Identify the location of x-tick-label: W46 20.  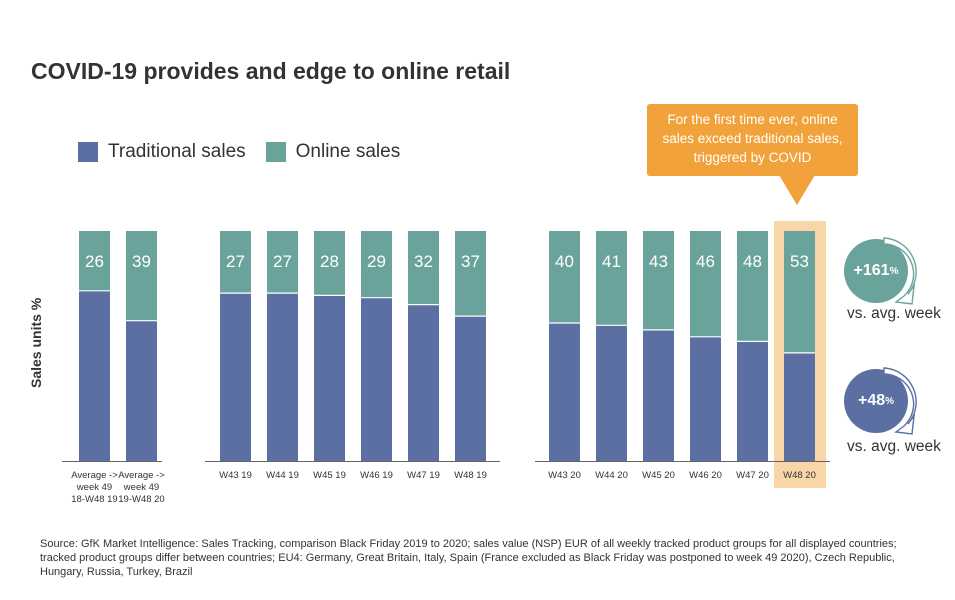
(705, 475).